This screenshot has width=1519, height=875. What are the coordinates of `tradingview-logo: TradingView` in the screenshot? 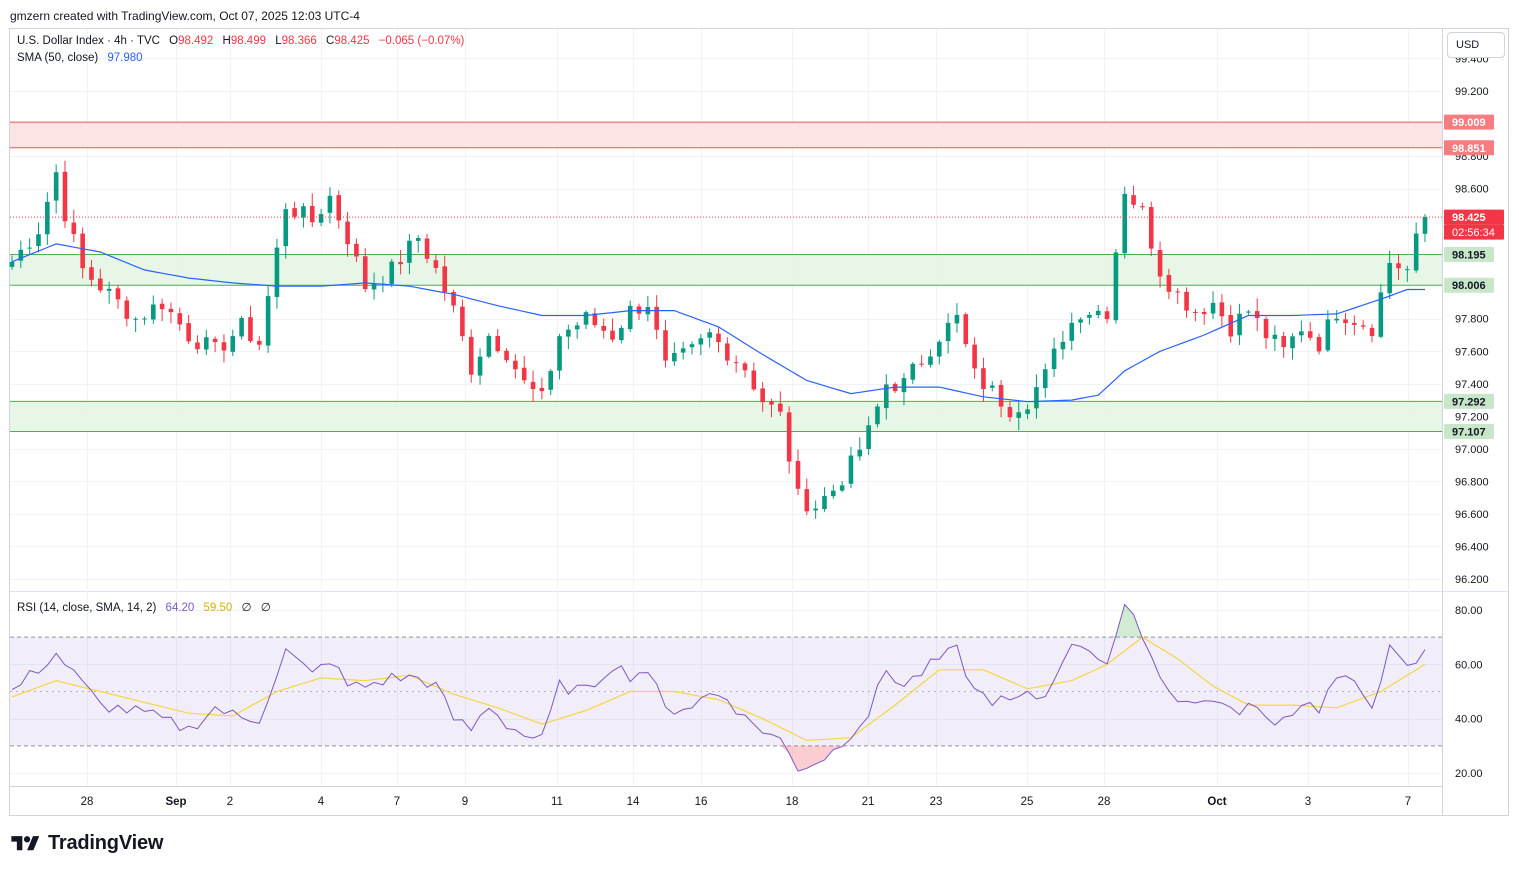 It's located at (86, 843).